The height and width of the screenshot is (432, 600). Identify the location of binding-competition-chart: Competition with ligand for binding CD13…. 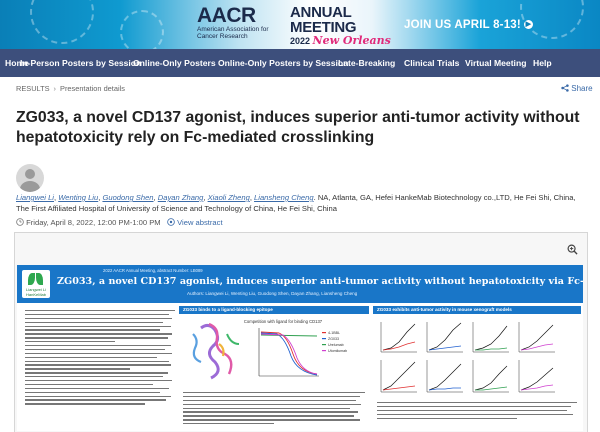
(295, 348).